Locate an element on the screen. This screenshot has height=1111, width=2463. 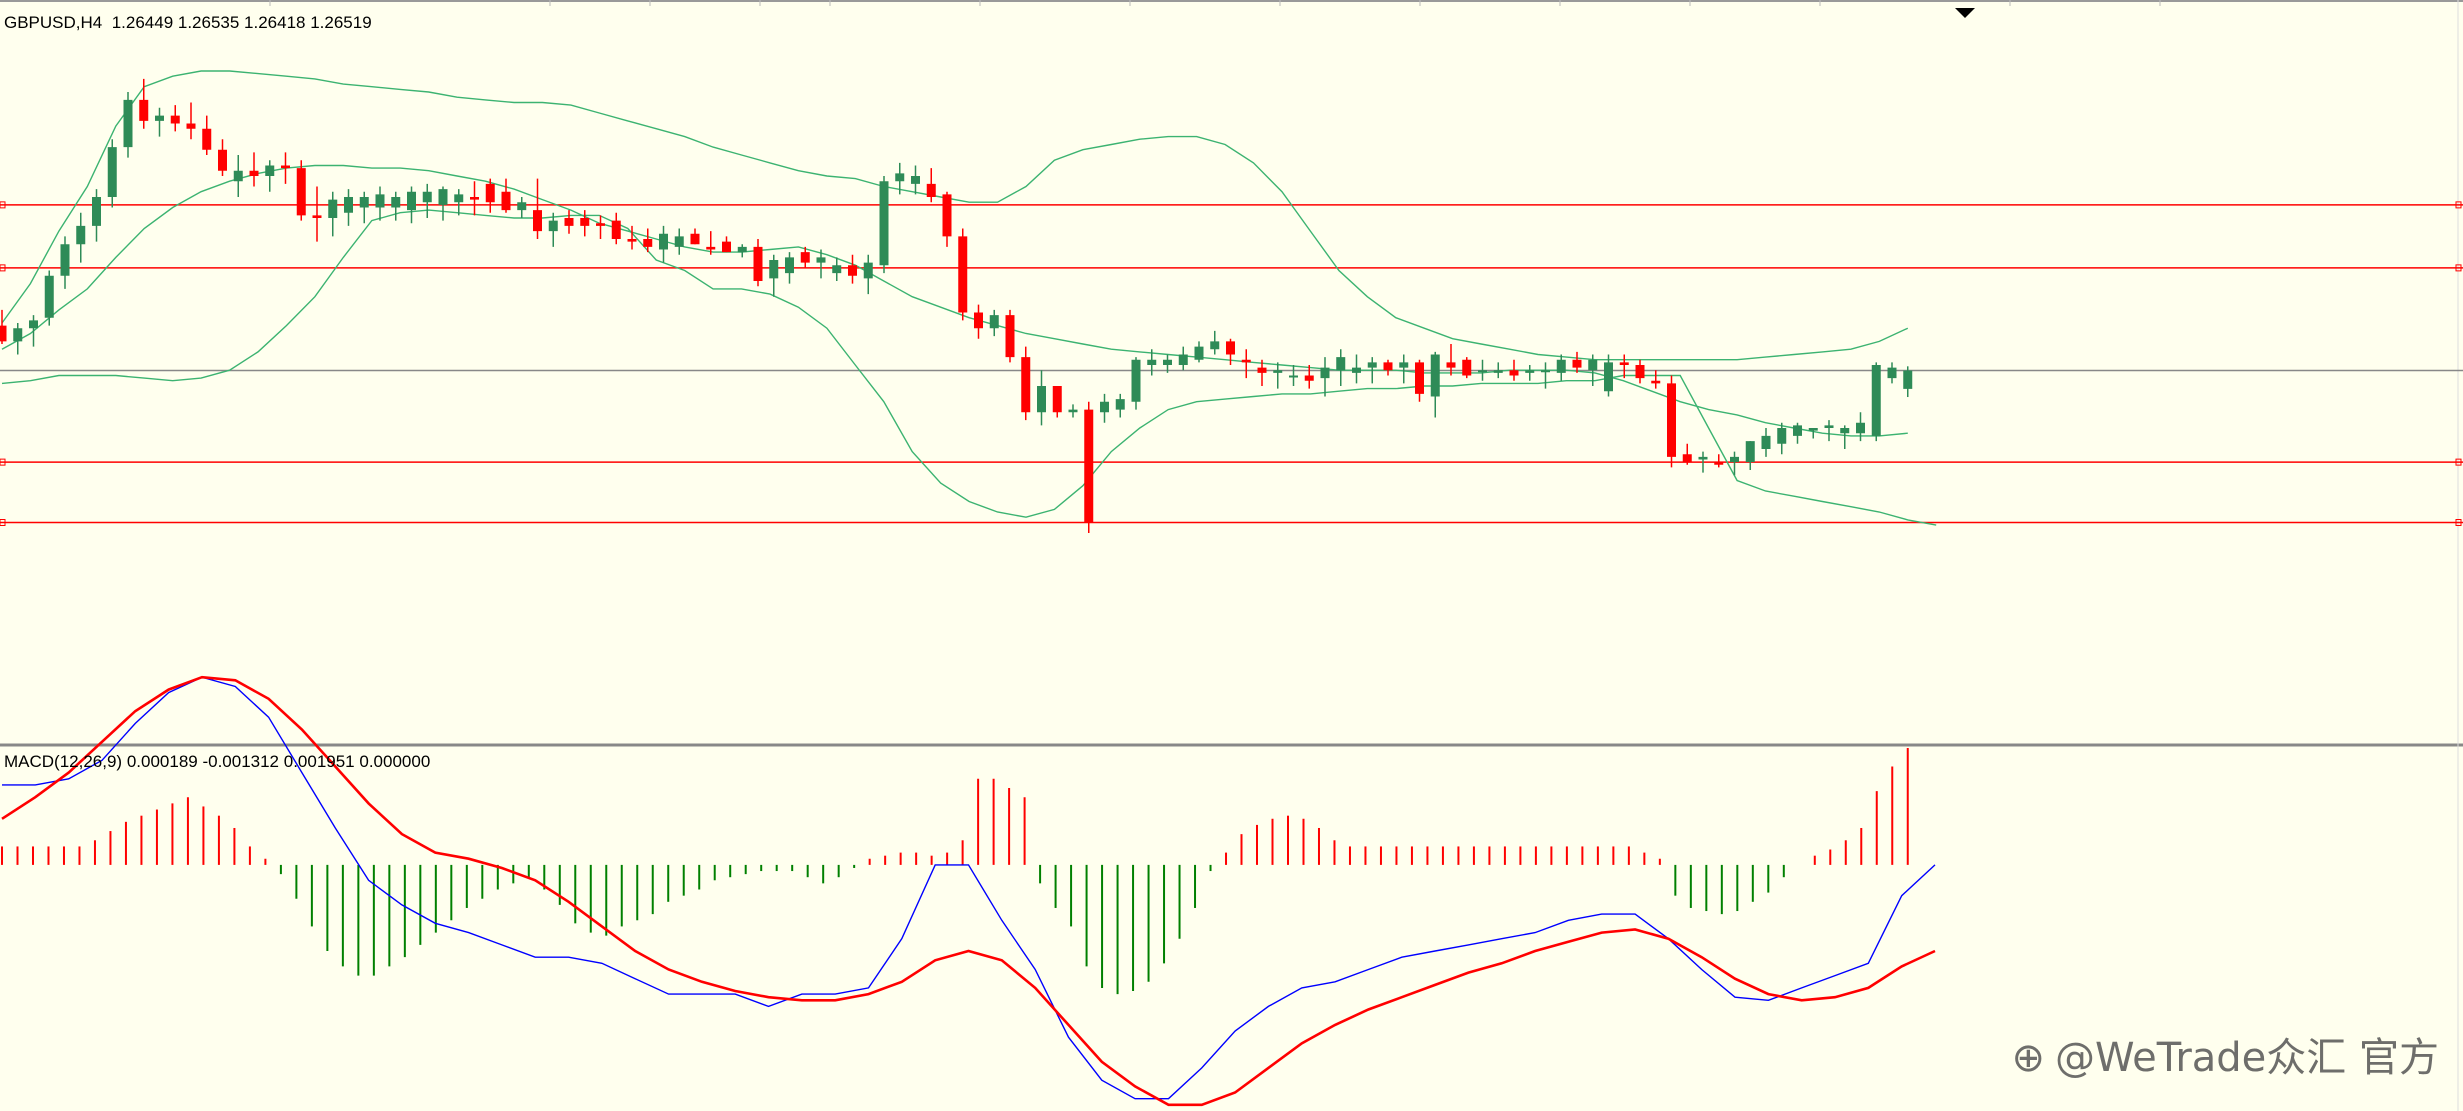
watermark: ⊕ @WeTrade众汇 官方 is located at coordinates (2225, 1054).